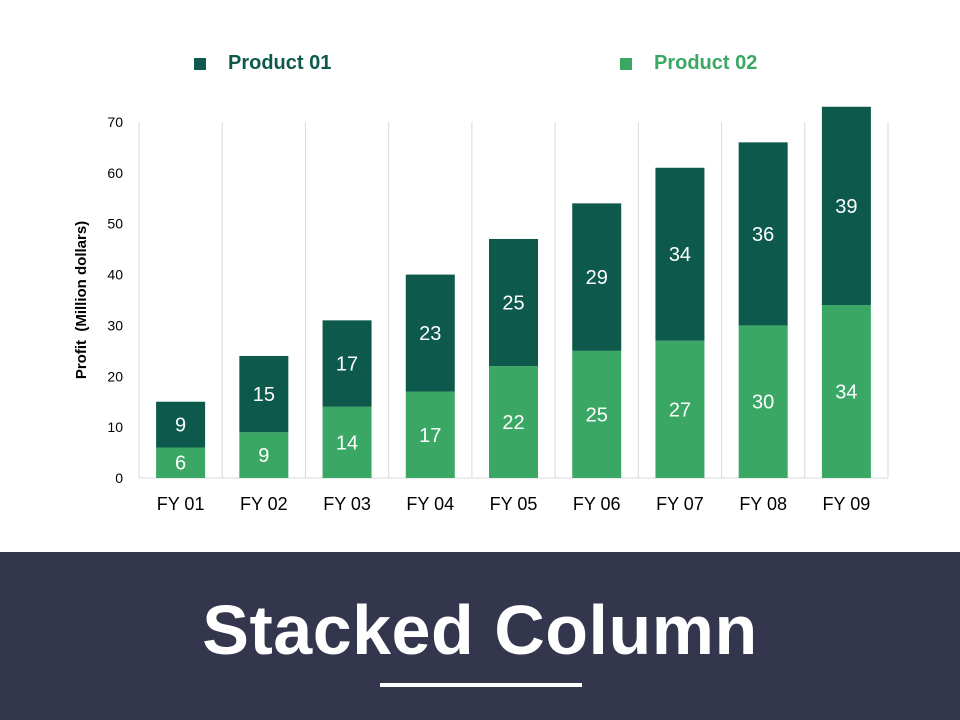 The width and height of the screenshot is (960, 720). I want to click on data-label-product-02: 9, so click(263, 456).